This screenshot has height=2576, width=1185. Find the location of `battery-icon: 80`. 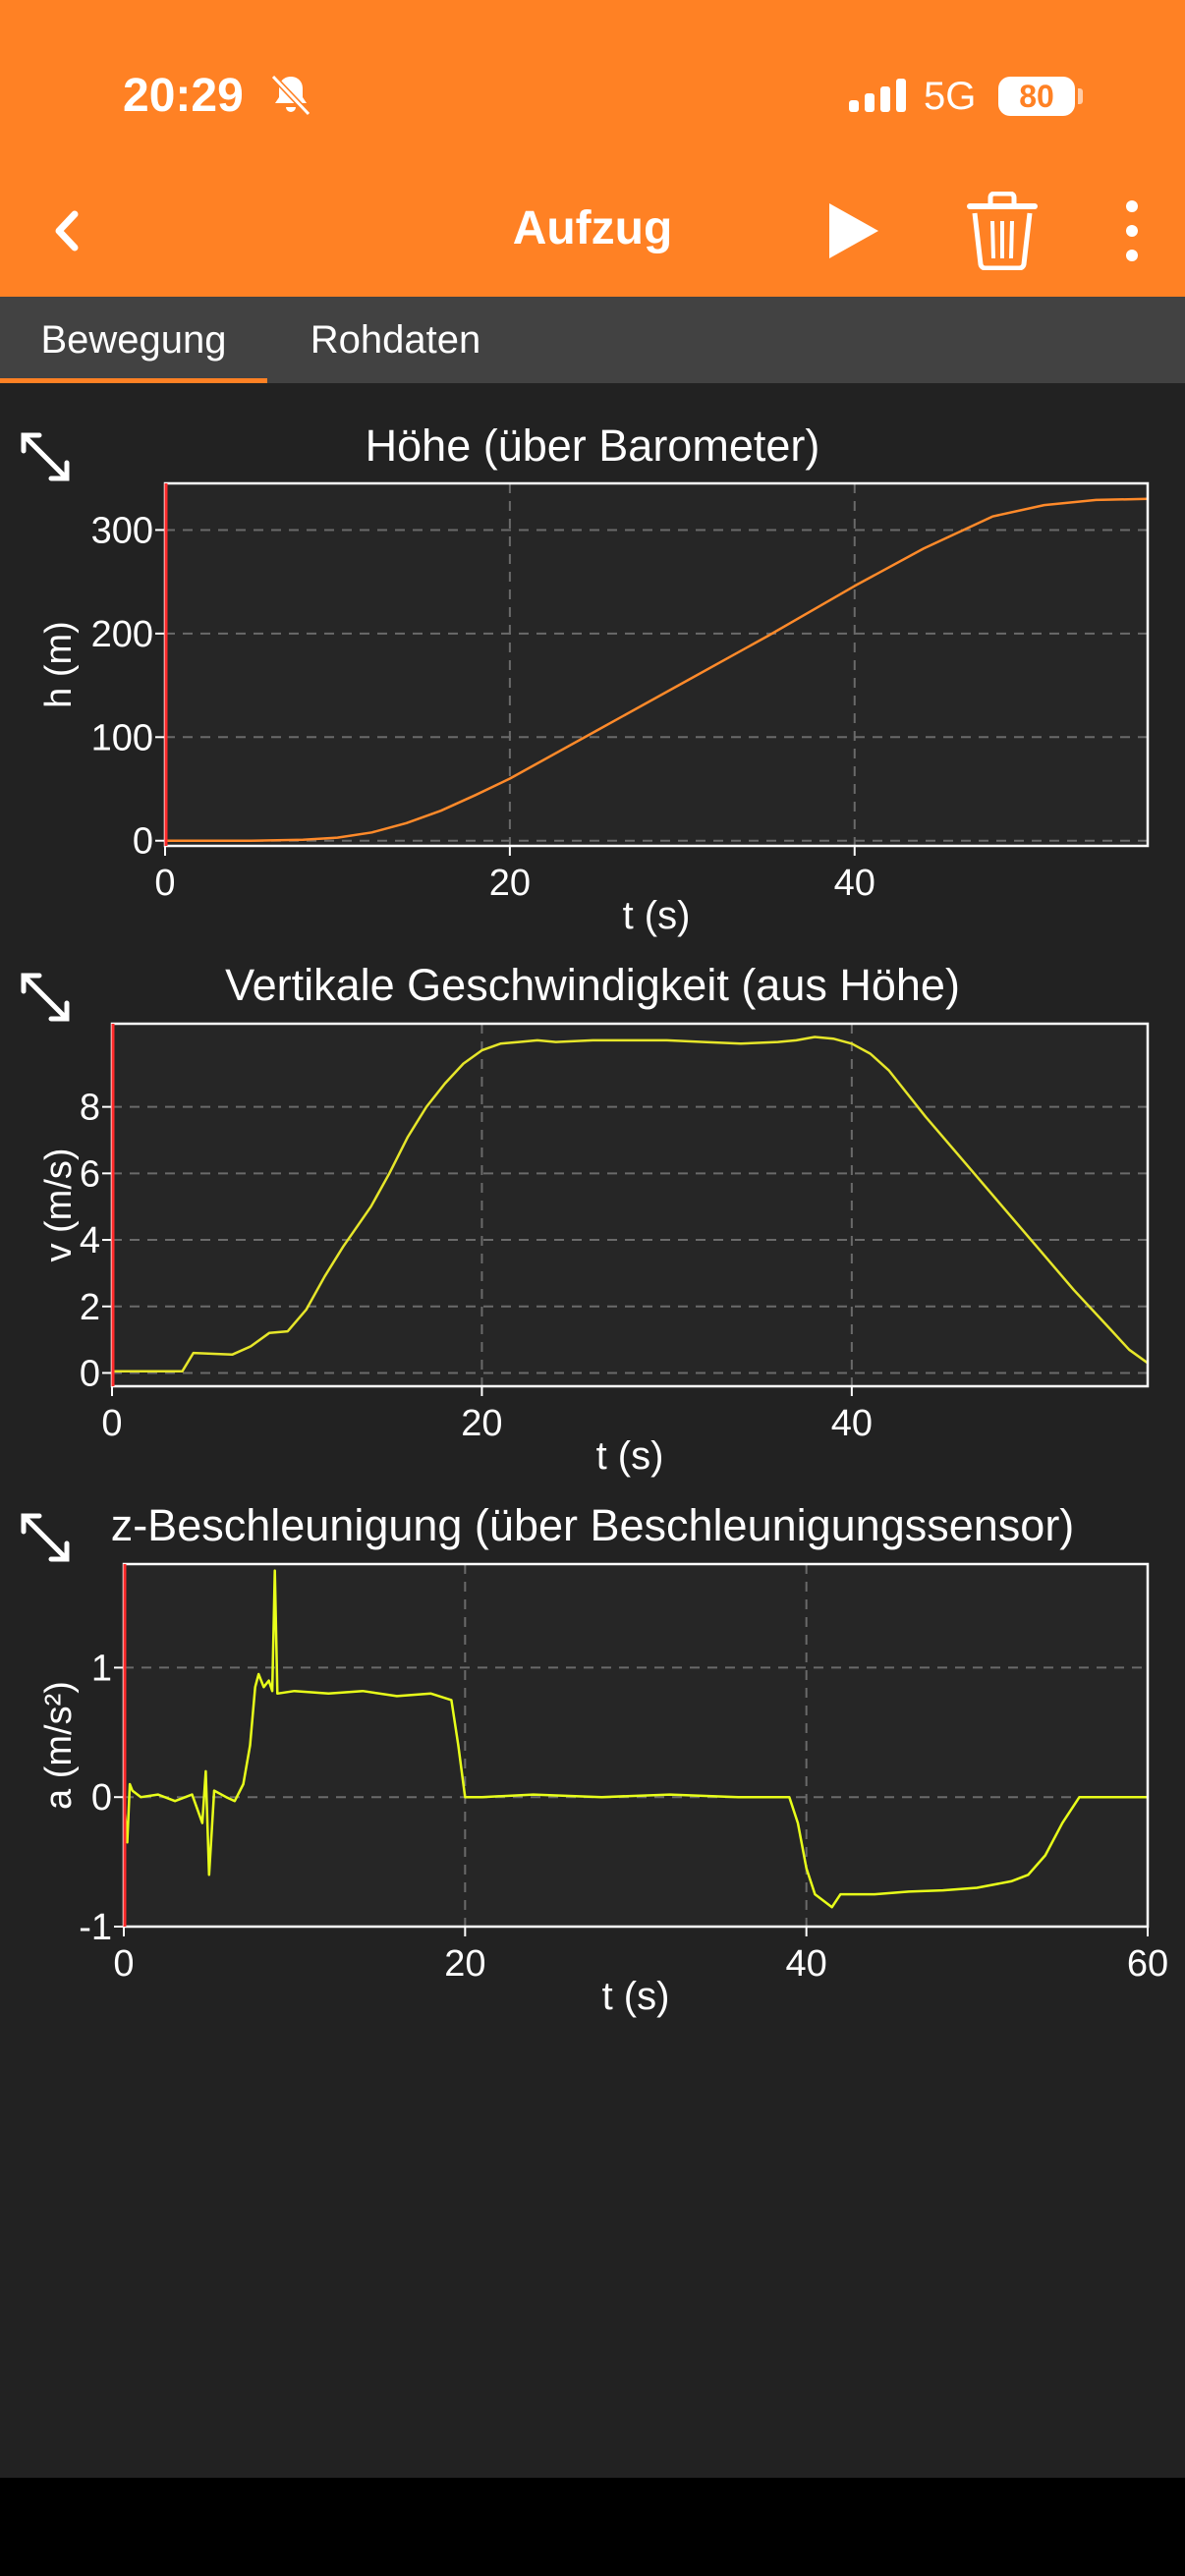

battery-icon: 80 is located at coordinates (1037, 96).